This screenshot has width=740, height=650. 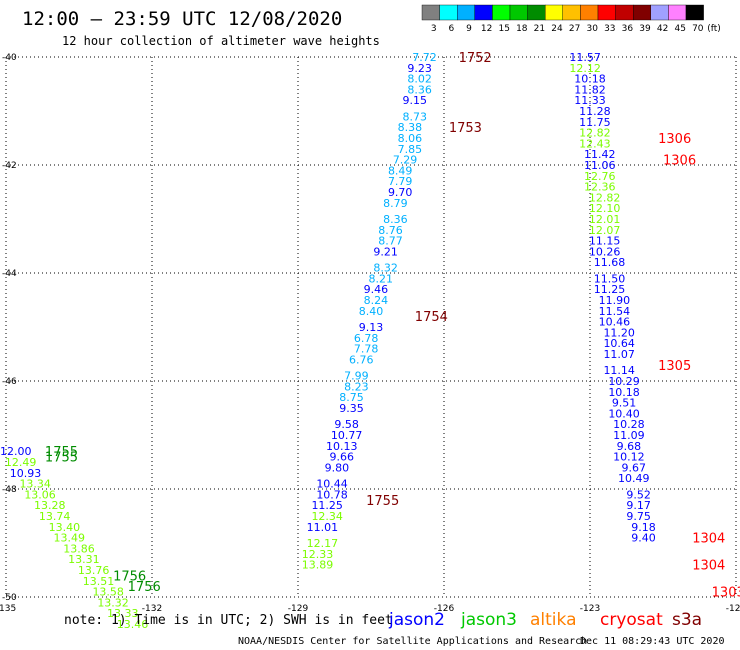 I want to click on wave-height-label: 7.78, so click(x=366, y=349).